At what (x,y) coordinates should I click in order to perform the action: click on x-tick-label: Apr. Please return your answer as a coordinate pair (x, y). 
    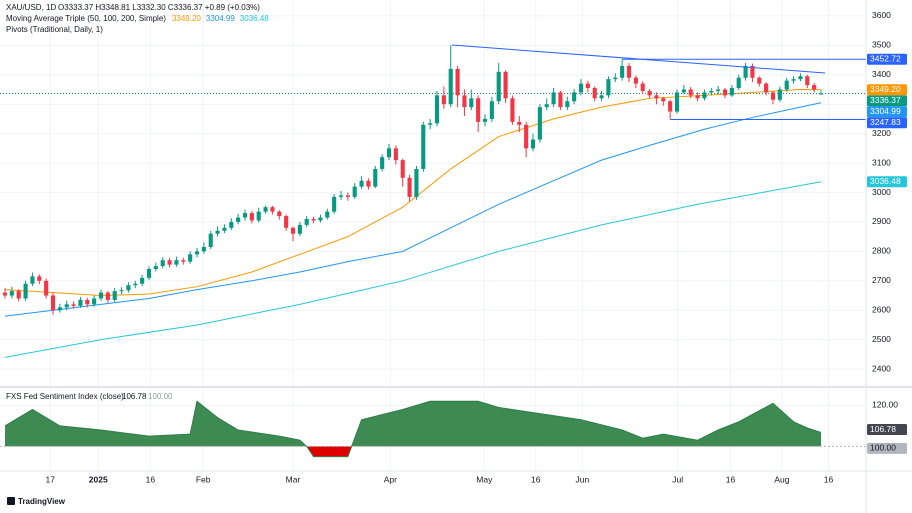
    Looking at the image, I should click on (390, 479).